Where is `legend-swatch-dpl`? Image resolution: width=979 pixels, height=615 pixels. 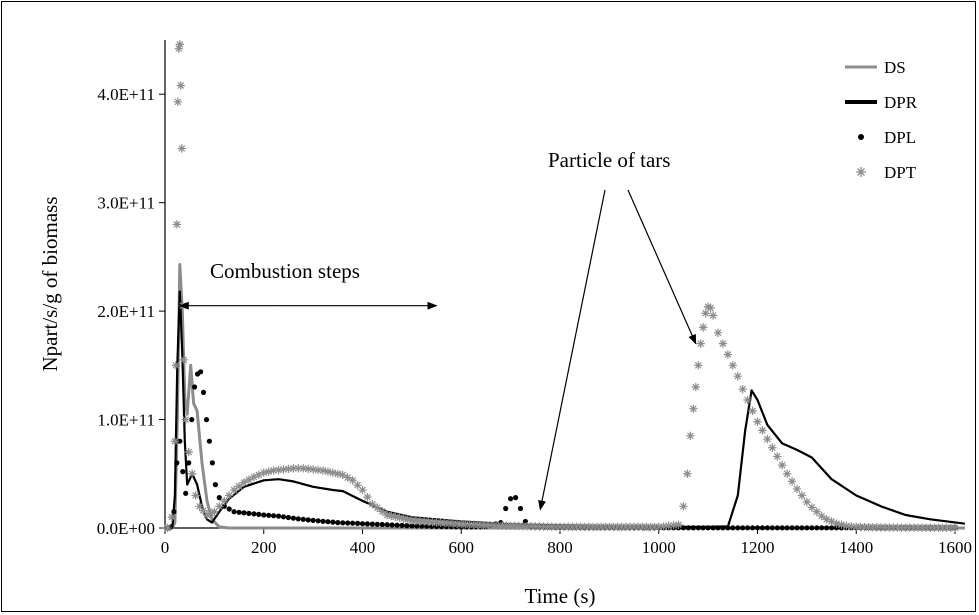 legend-swatch-dpl is located at coordinates (861, 137).